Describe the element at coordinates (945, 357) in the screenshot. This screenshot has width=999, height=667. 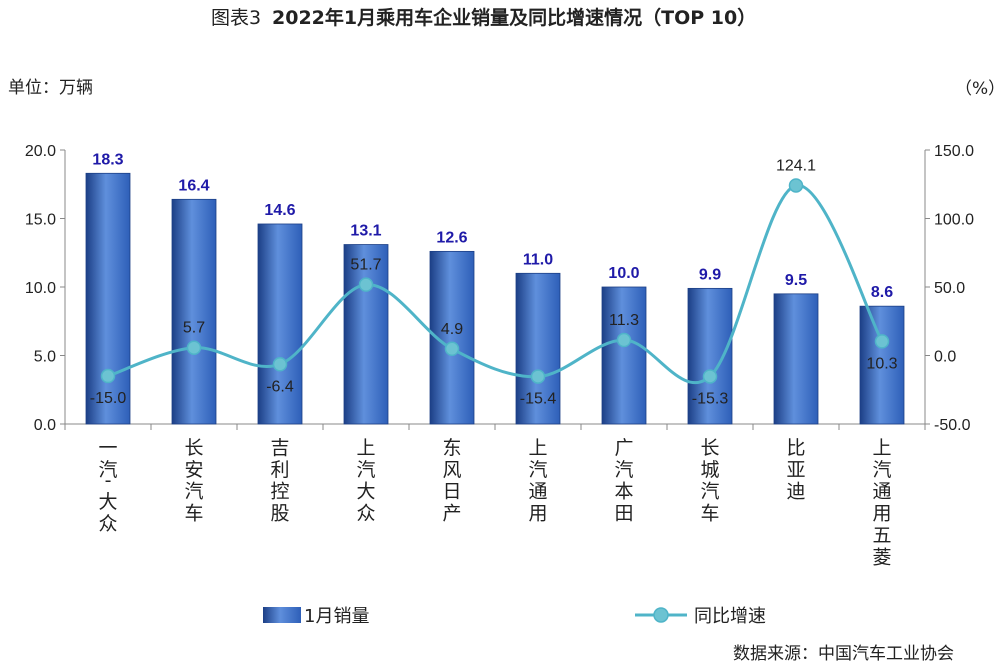
I see `right-tick-label: 0.0` at that location.